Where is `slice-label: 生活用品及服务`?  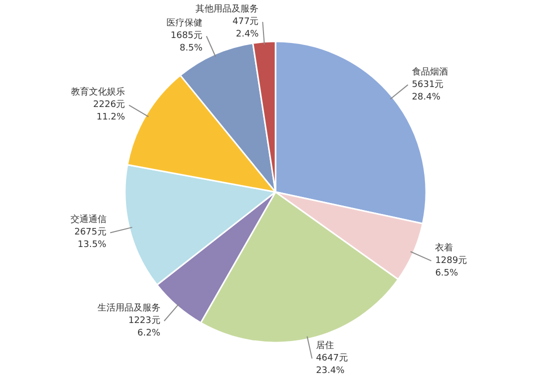 slice-label: 生活用品及服务 is located at coordinates (128, 308).